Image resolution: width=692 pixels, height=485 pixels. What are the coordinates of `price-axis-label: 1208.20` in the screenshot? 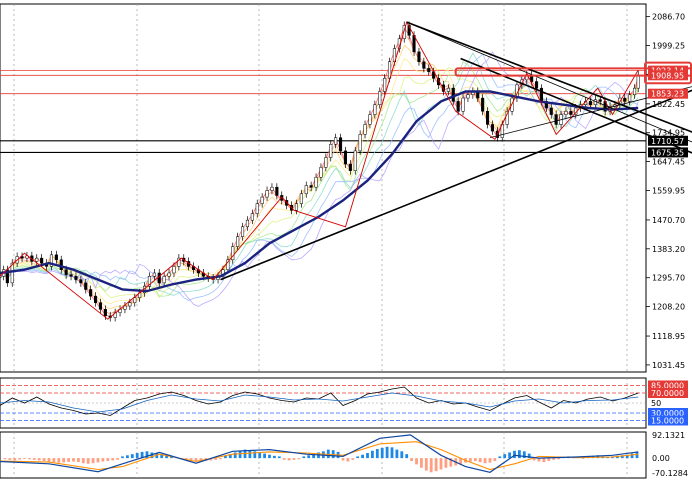 It's located at (668, 307).